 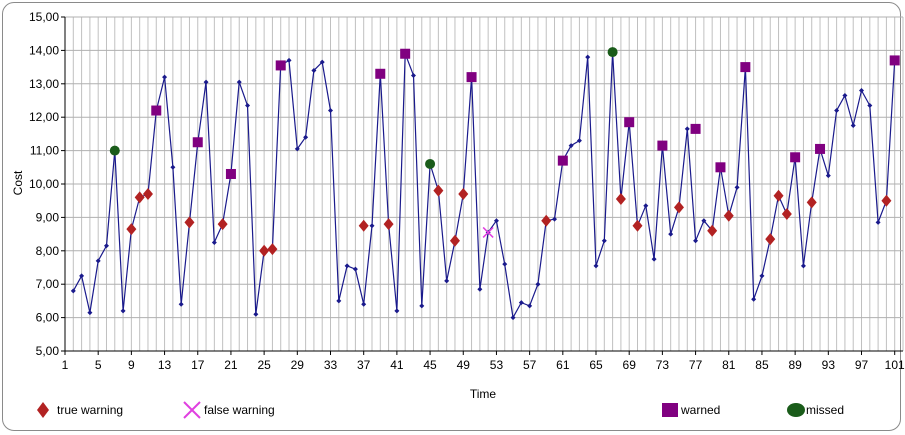 I want to click on y-tick-label: 11,00, so click(x=44, y=151).